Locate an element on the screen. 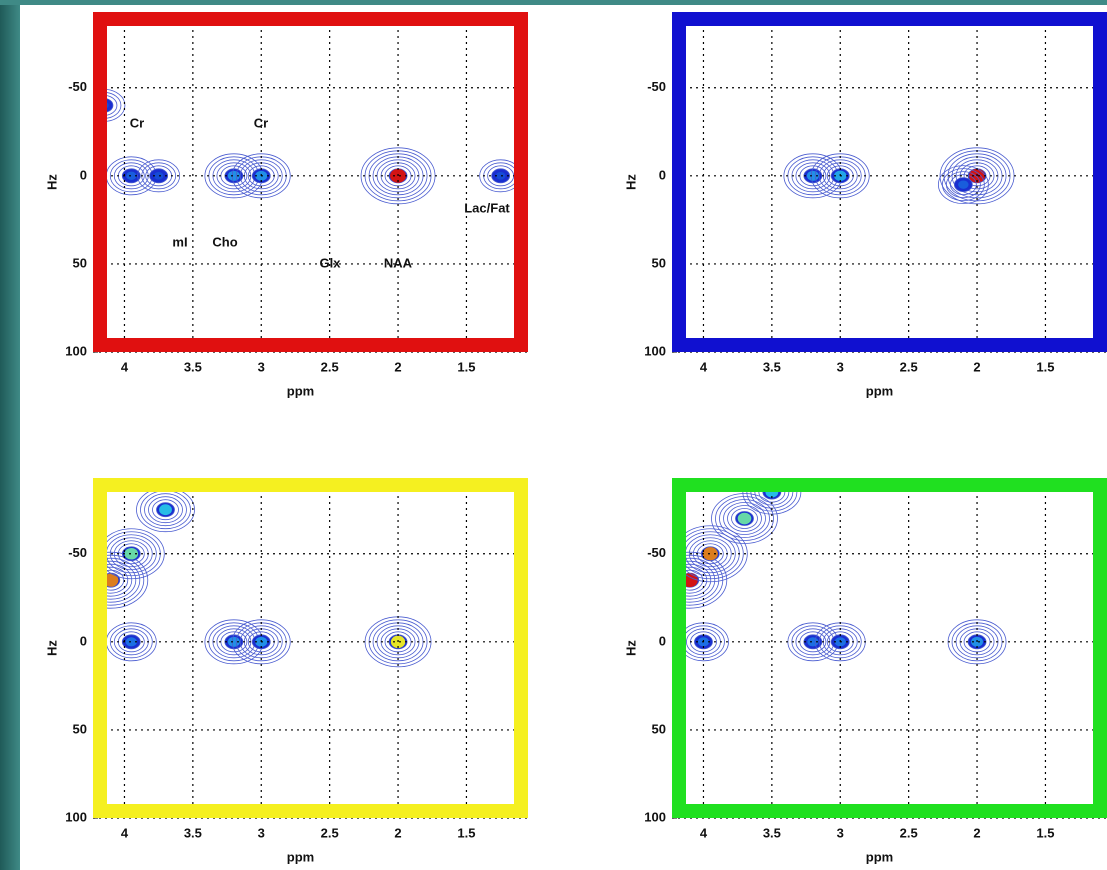 The height and width of the screenshot is (870, 1107). annotation: NAA is located at coordinates (398, 262).